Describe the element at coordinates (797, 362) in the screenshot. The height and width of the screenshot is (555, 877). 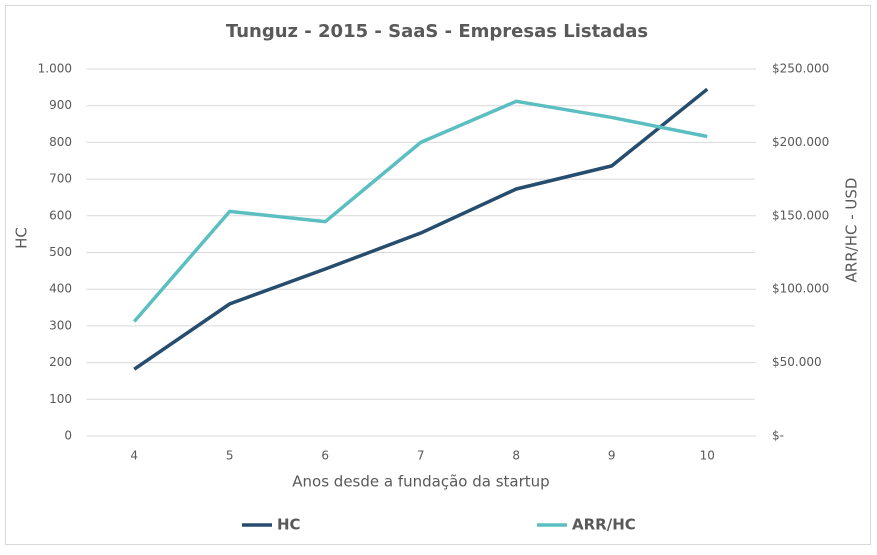
I see `y2-tick-label: $50.000` at that location.